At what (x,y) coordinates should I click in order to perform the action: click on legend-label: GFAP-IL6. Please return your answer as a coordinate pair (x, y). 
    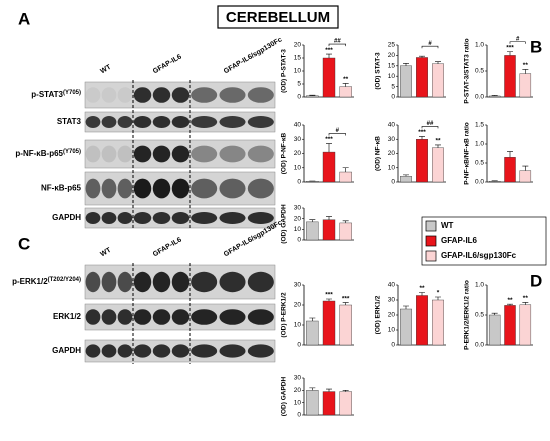
    Looking at the image, I should click on (459, 240).